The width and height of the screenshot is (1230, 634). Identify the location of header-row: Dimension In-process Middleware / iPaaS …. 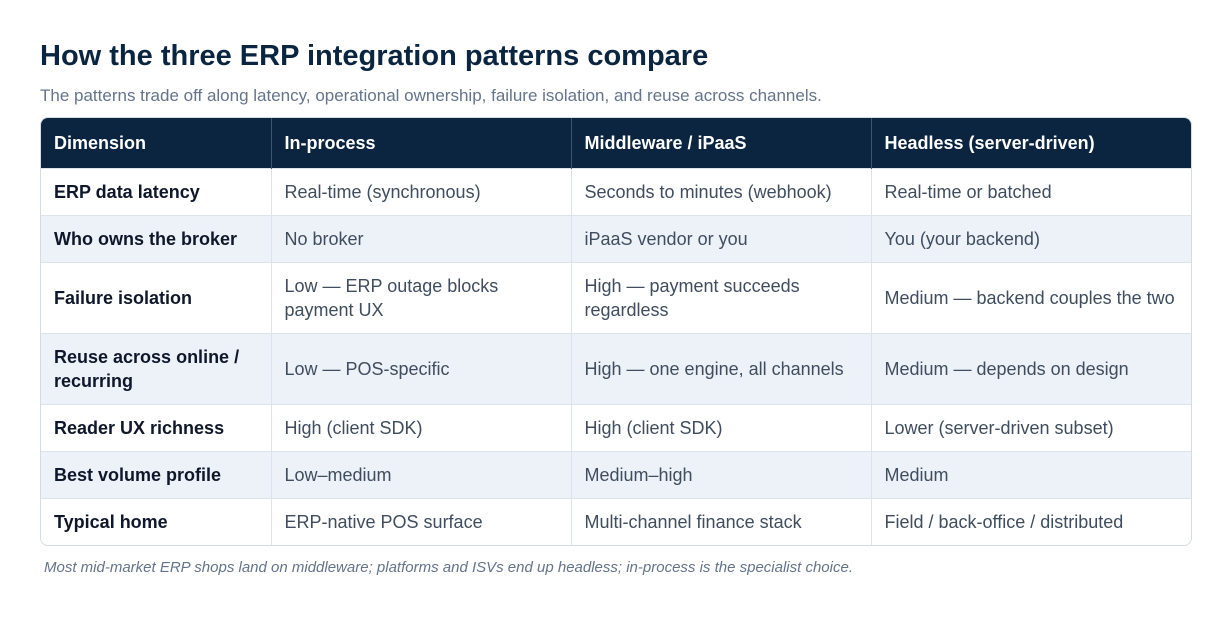
(616, 143).